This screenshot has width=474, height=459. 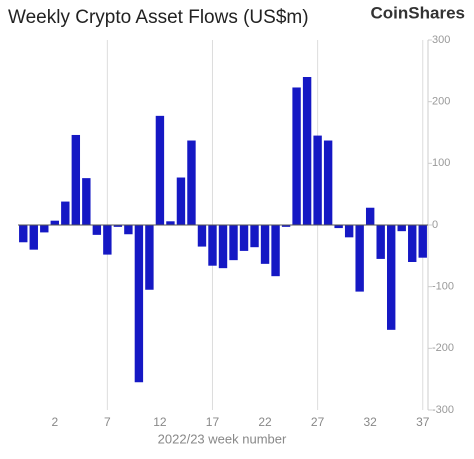 What do you see at coordinates (423, 422) in the screenshot?
I see `x-tick-label: 37` at bounding box center [423, 422].